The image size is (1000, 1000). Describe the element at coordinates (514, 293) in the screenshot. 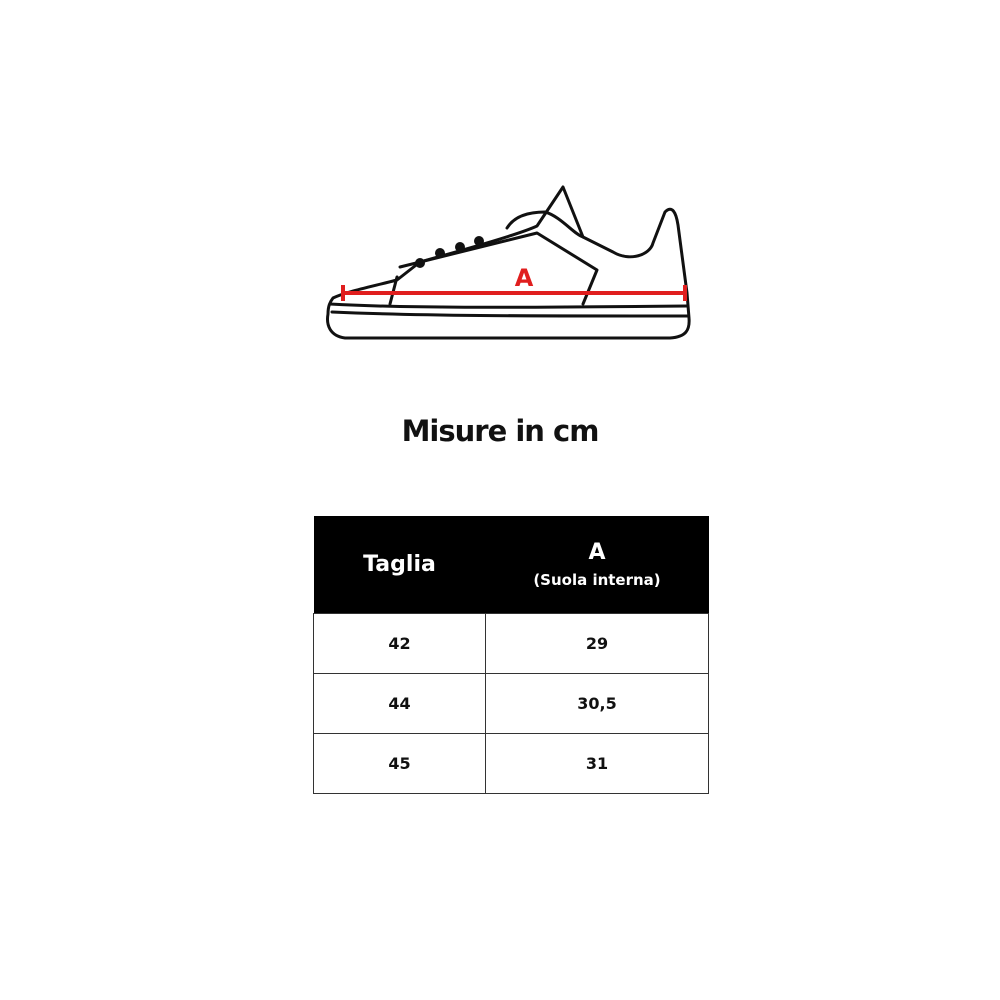

I see `measure-line-a` at that location.